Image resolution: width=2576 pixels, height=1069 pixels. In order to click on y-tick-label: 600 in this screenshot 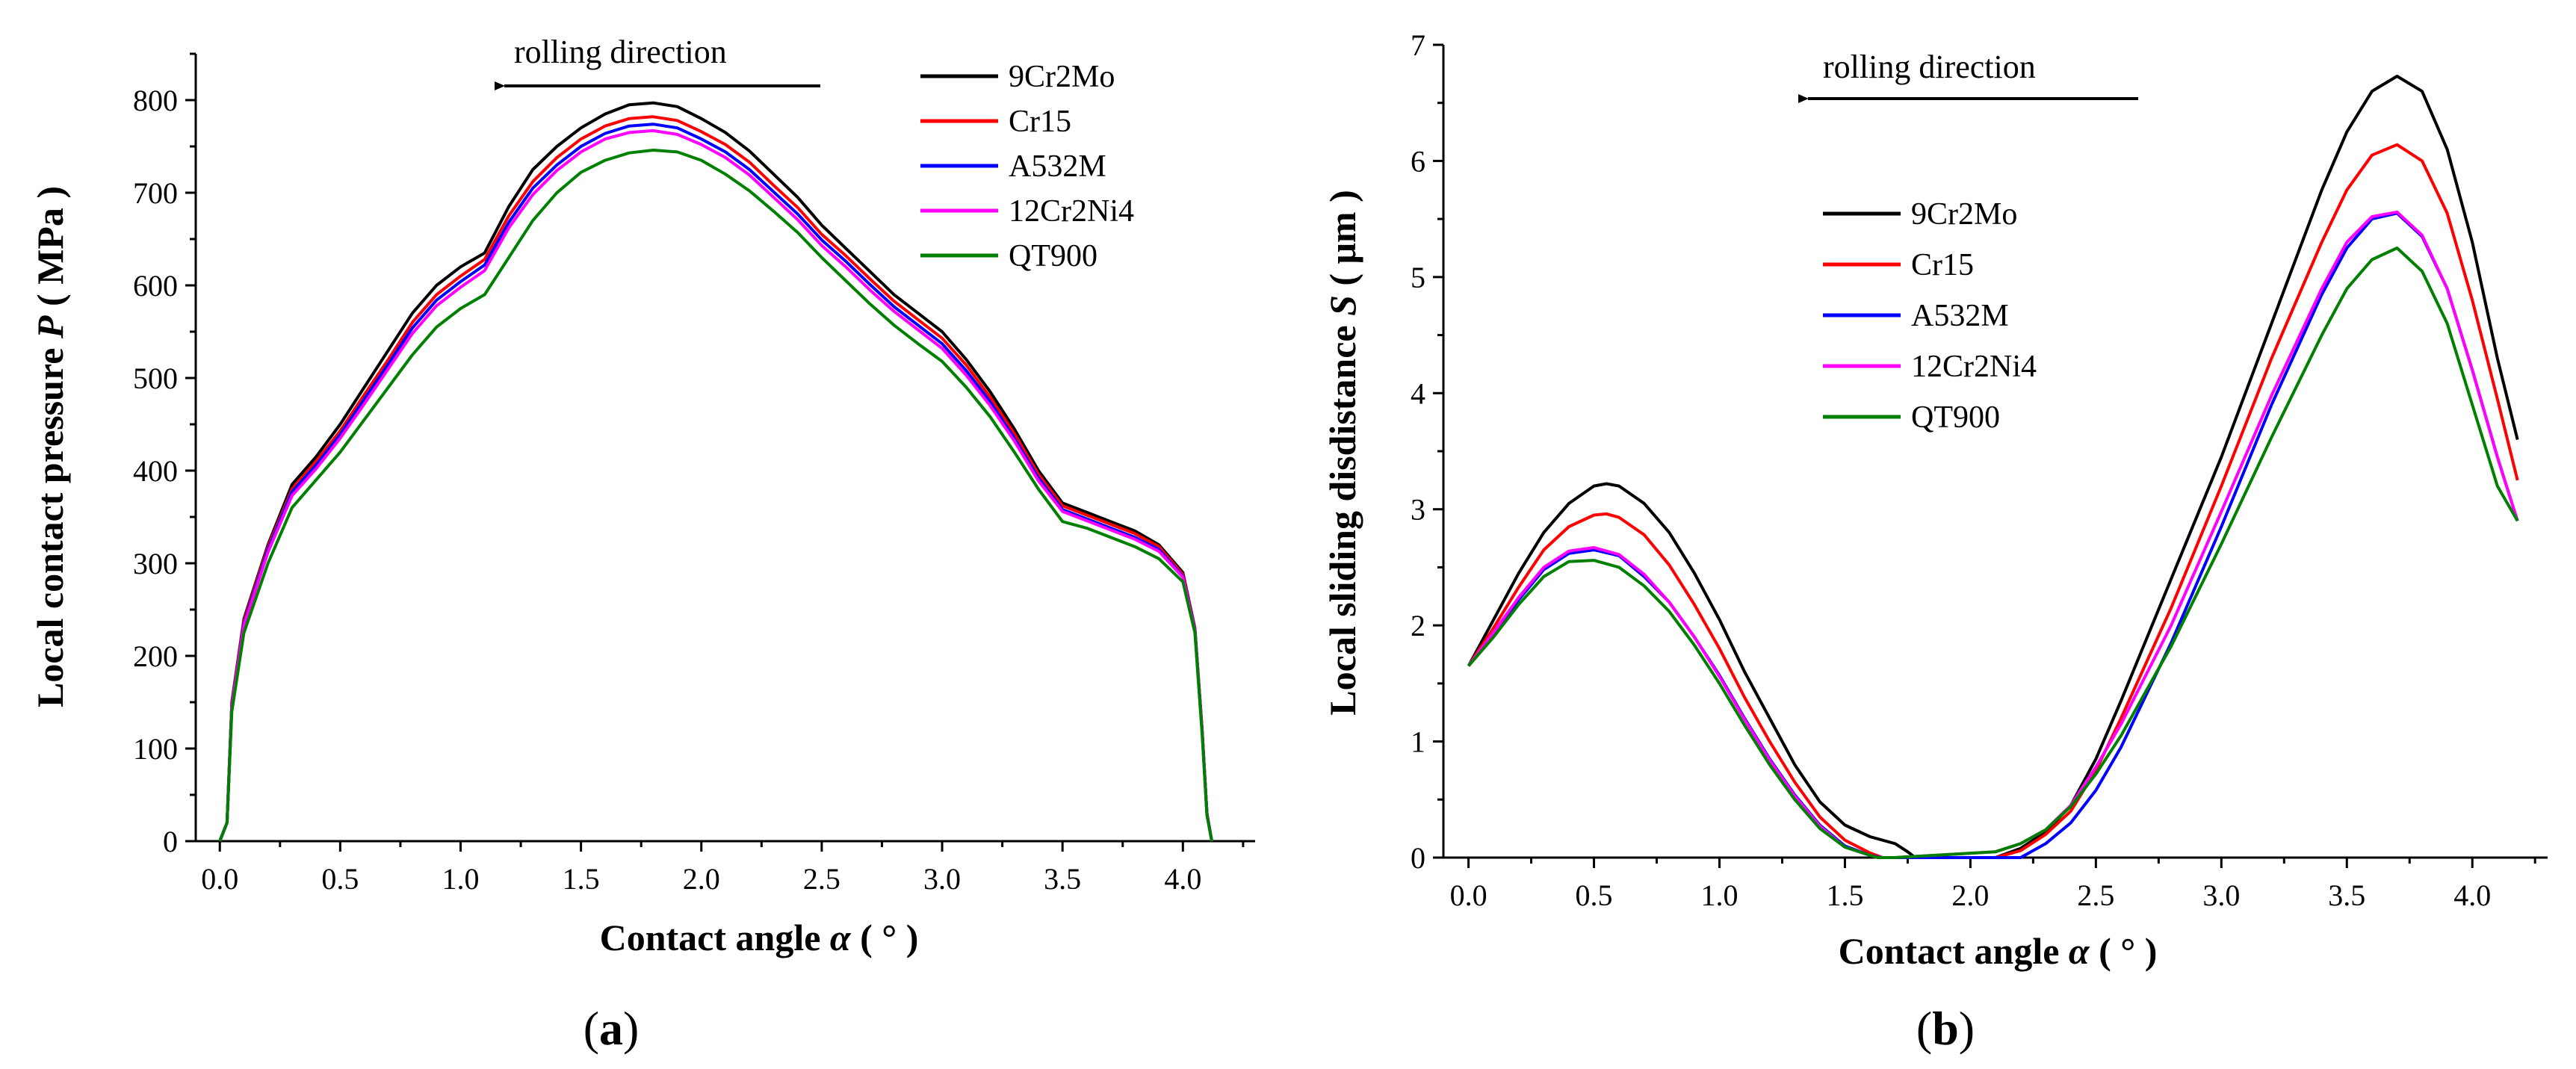, I will do `click(155, 286)`.